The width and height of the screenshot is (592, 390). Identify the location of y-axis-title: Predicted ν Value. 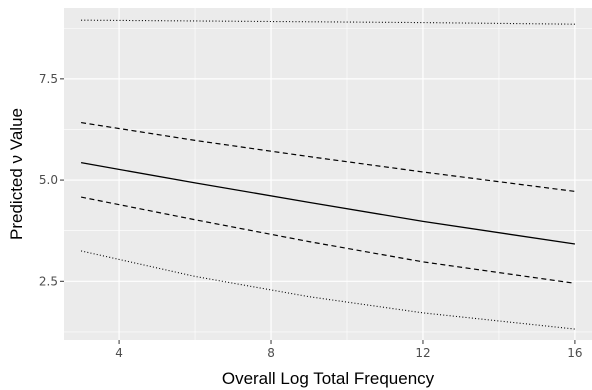
(16, 174).